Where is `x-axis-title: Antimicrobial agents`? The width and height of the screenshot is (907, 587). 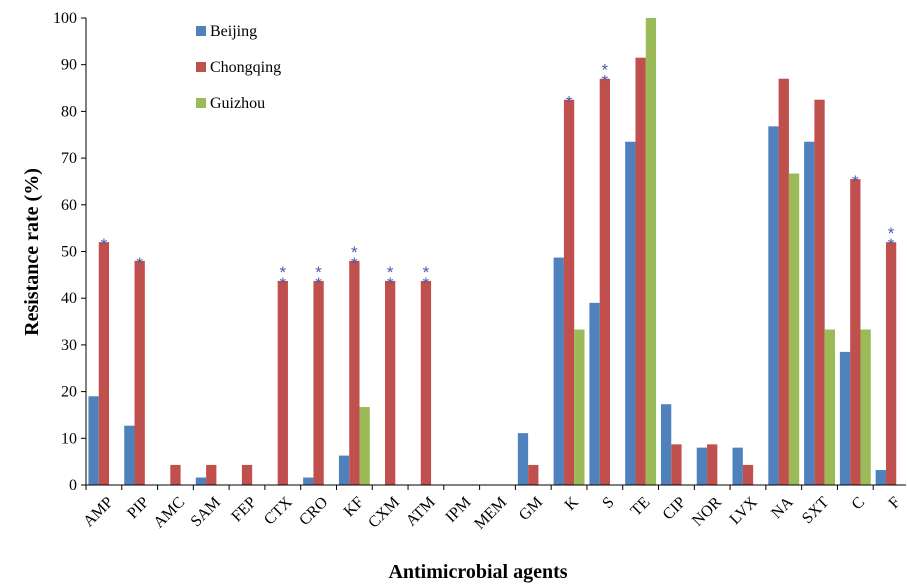 x-axis-title: Antimicrobial agents is located at coordinates (477, 572).